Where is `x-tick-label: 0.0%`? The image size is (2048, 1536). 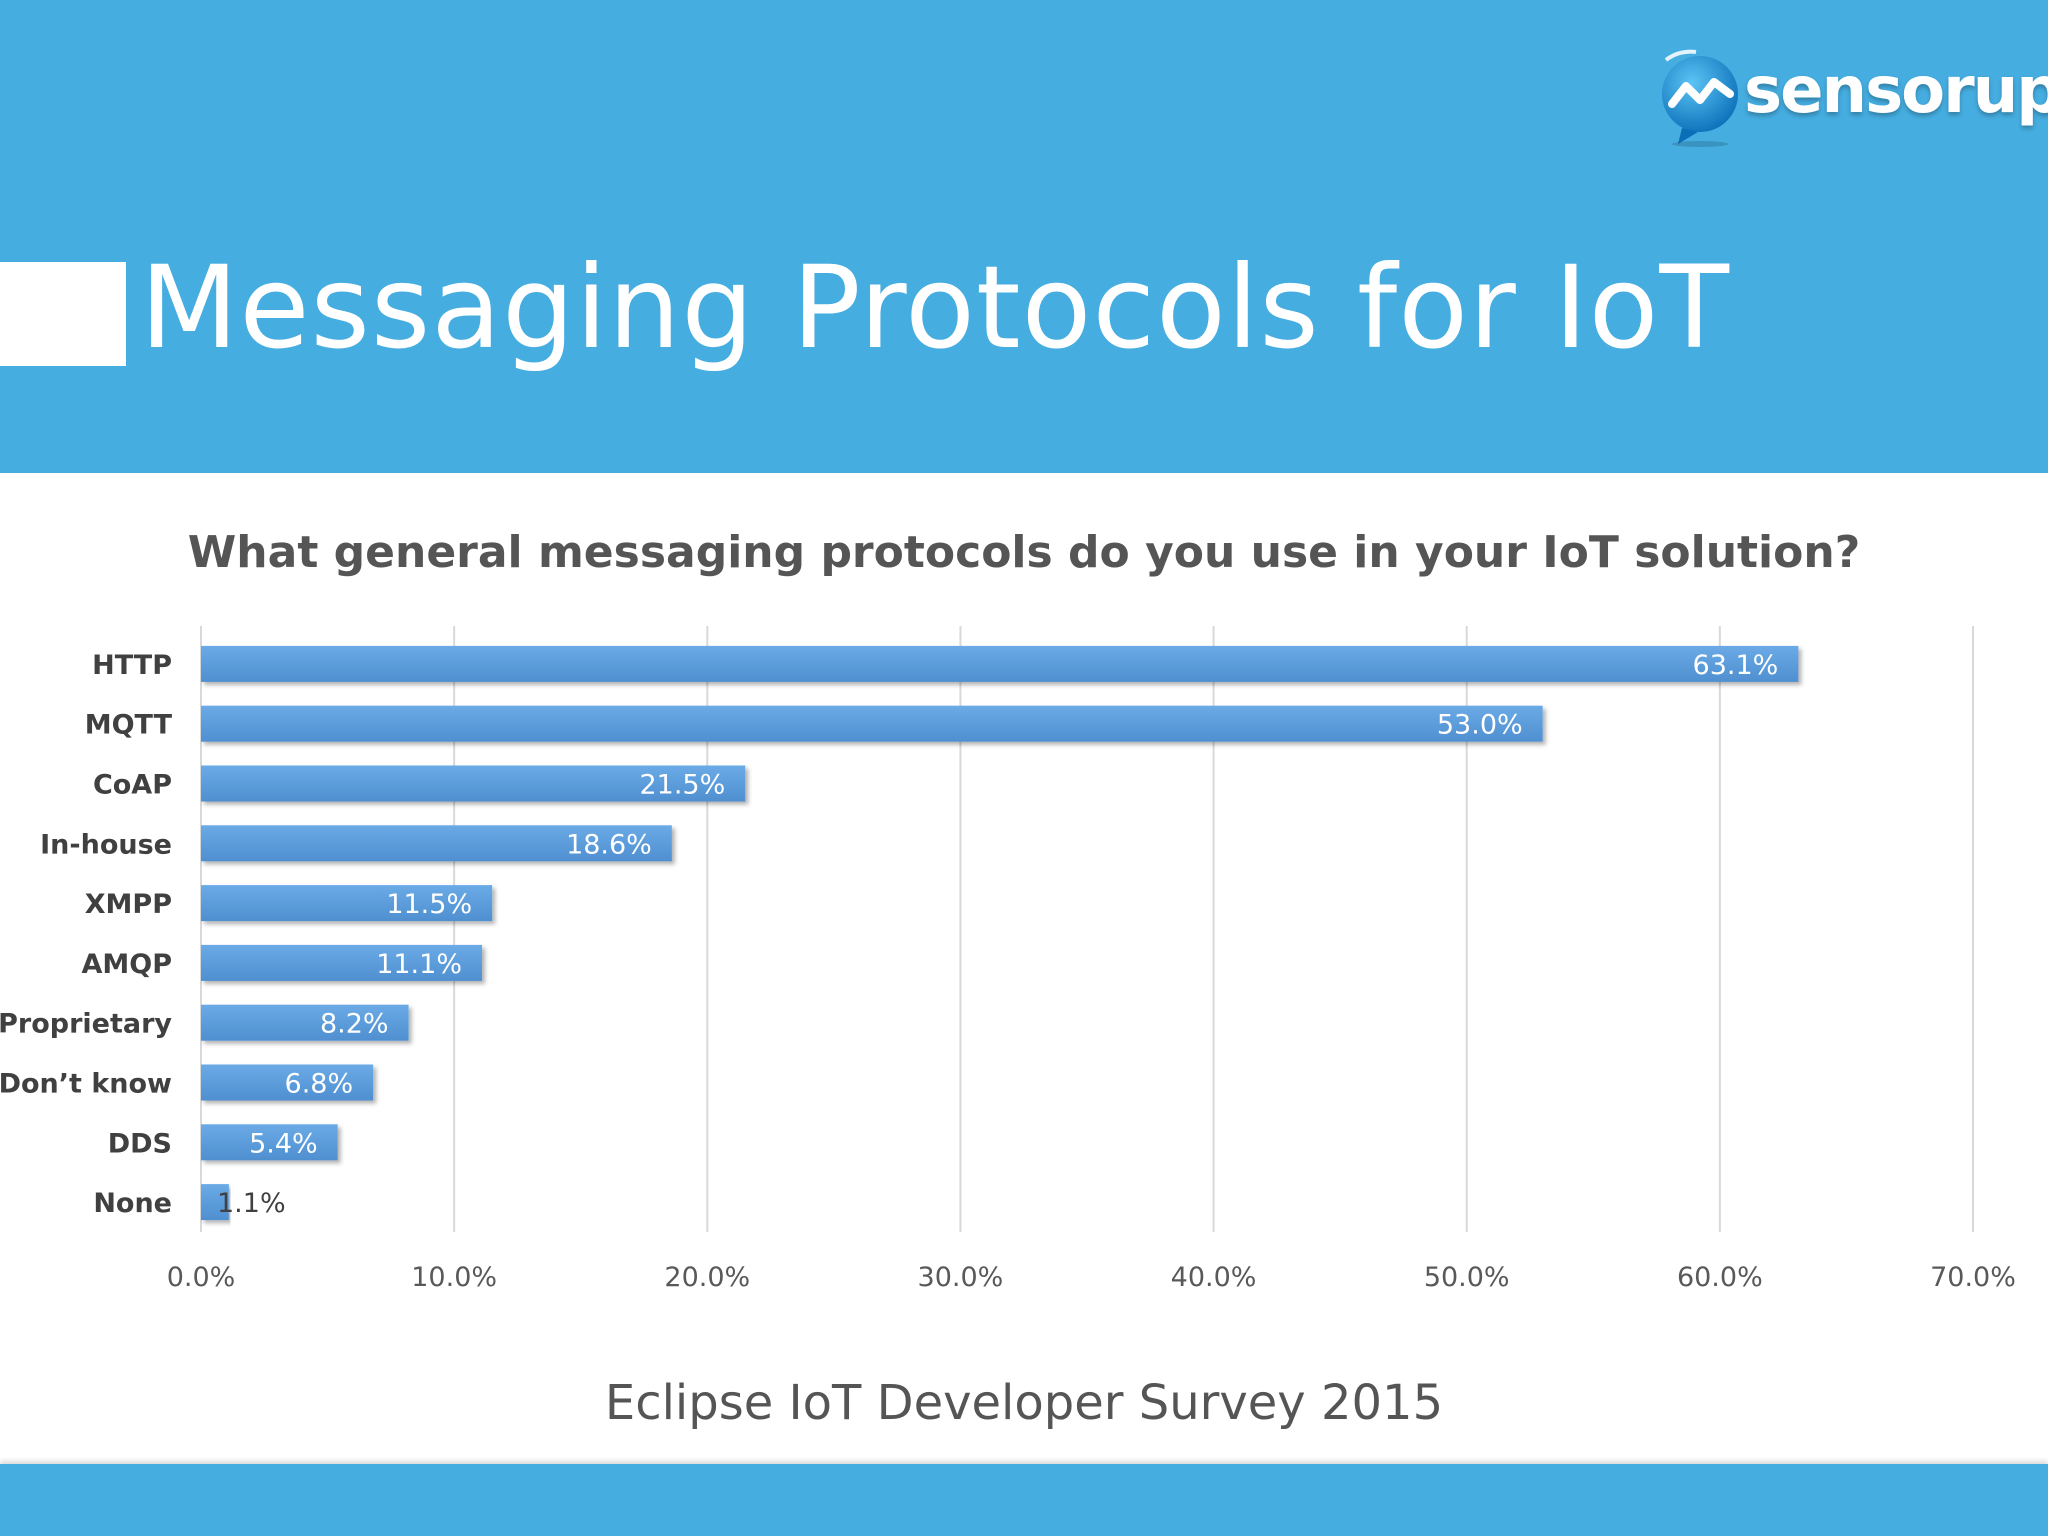 x-tick-label: 0.0% is located at coordinates (201, 1277).